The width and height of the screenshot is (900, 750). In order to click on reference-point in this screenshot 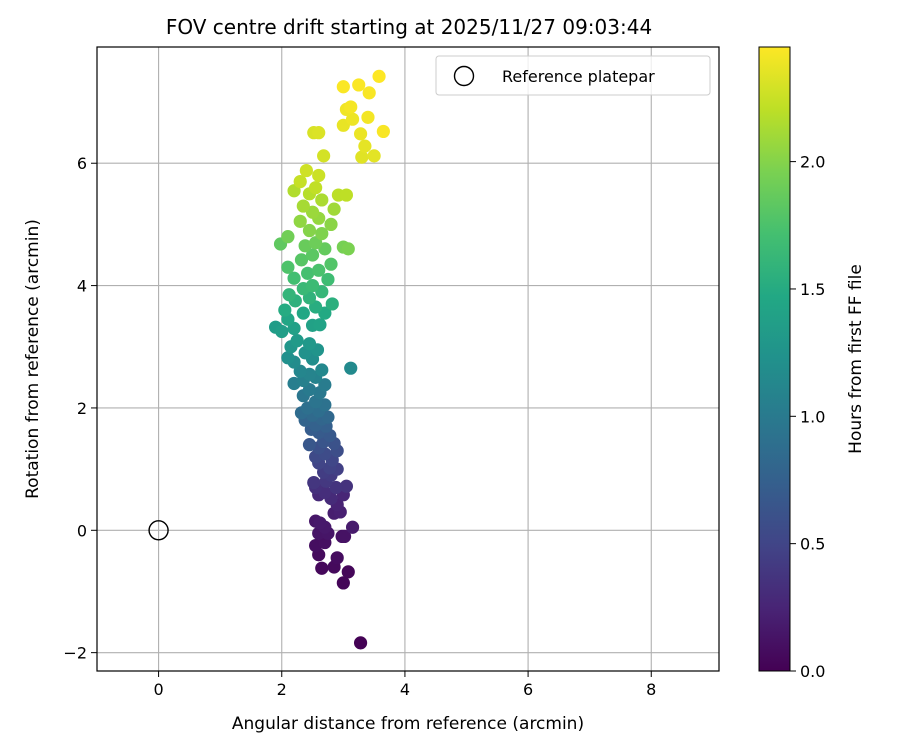, I will do `click(158, 530)`.